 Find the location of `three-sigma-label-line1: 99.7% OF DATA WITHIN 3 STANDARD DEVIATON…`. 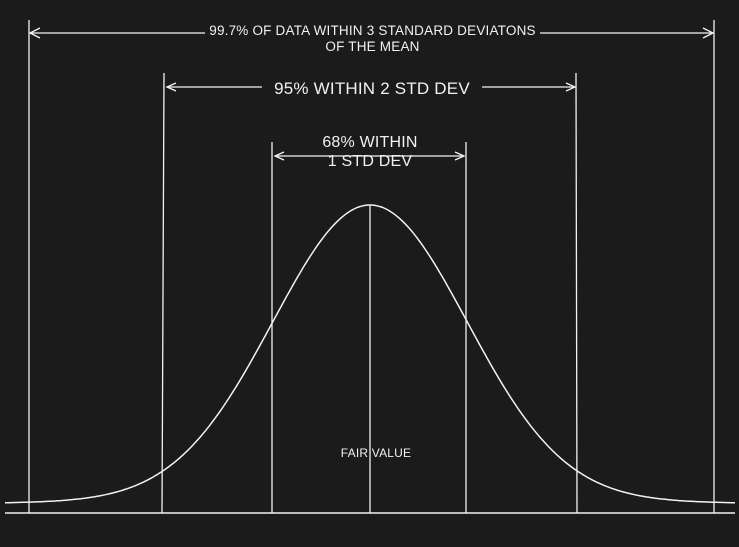

three-sigma-label-line1: 99.7% OF DATA WITHIN 3 STANDARD DEVIATON… is located at coordinates (372, 30).